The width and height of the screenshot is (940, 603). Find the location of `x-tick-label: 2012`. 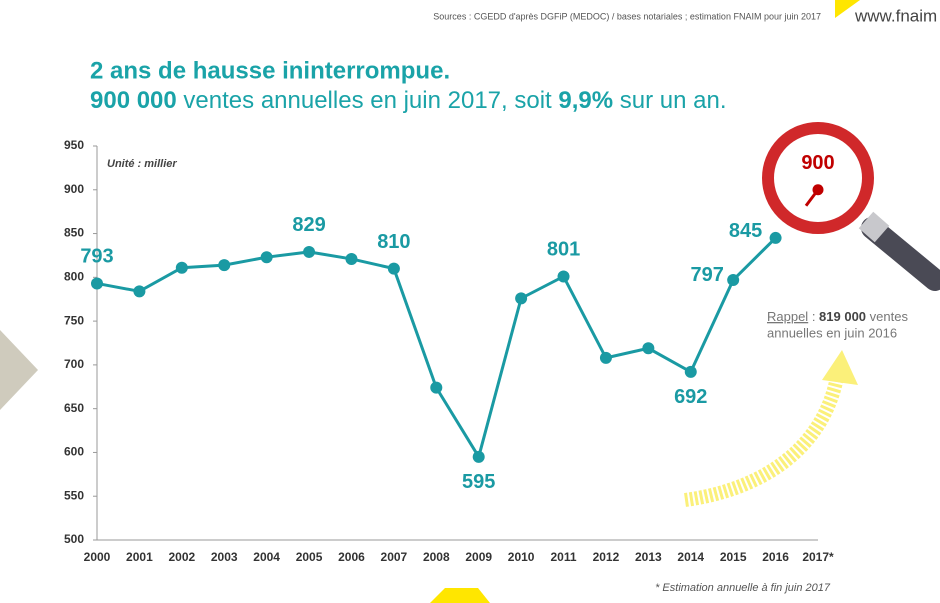

x-tick-label: 2012 is located at coordinates (606, 557).